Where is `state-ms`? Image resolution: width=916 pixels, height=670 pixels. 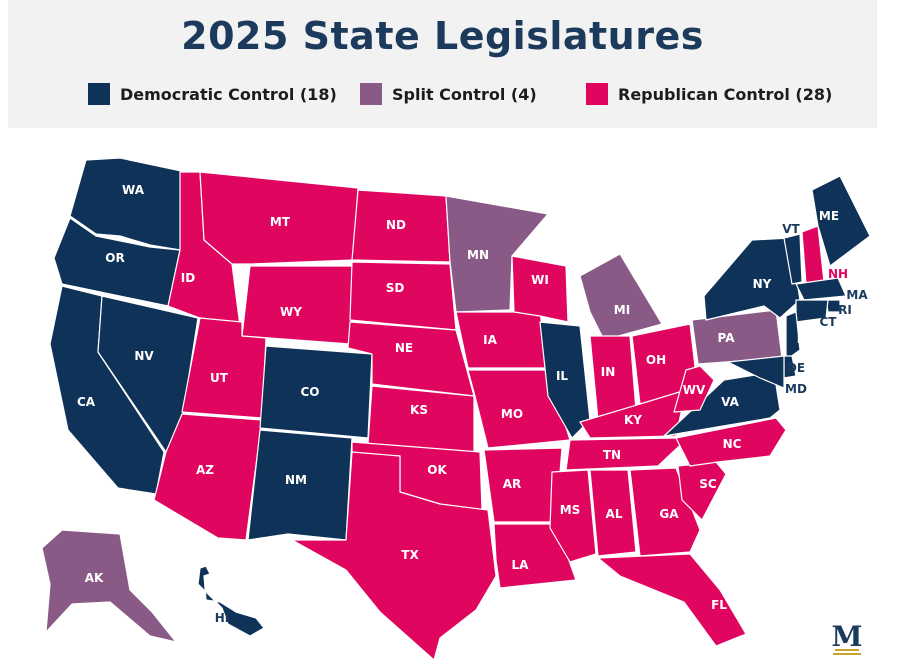 state-ms is located at coordinates (573, 516).